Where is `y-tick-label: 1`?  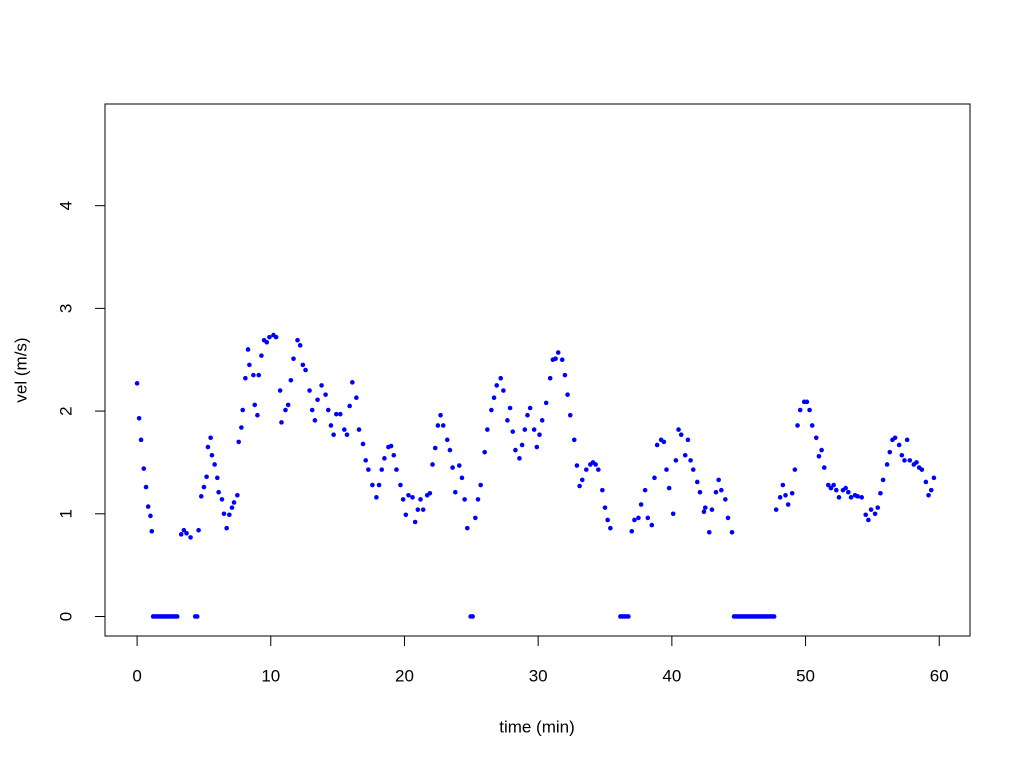
y-tick-label: 1 is located at coordinates (65, 513).